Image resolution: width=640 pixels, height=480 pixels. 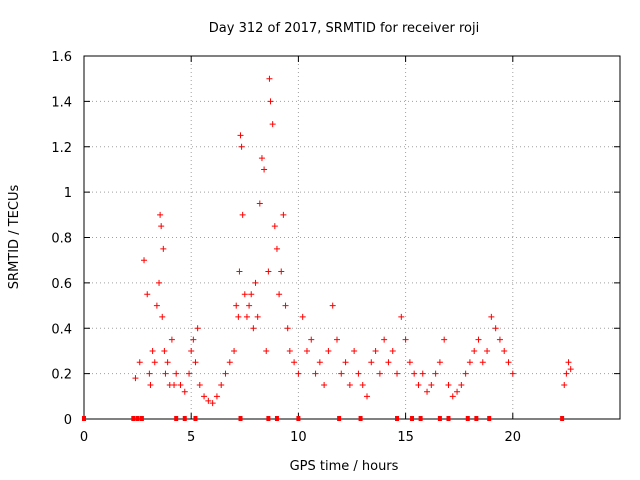 I want to click on y-tick-label: 1.4, so click(x=61, y=102).